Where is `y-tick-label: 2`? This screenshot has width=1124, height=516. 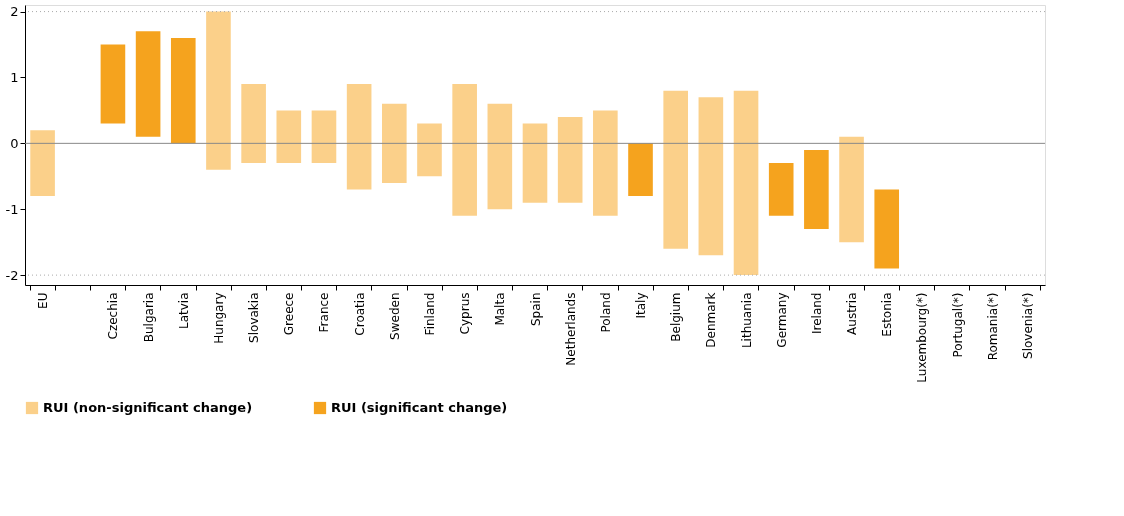 y-tick-label: 2 is located at coordinates (14, 12).